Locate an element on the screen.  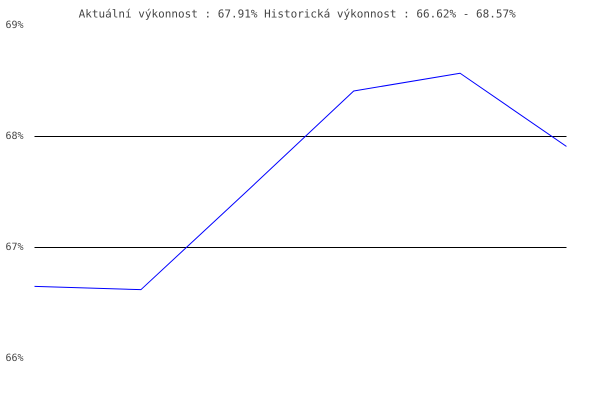
chart-title: Aktuální výkonnost : 67.91% Historická výkonnost : 66.62% - 68.57% is located at coordinates (297, 14).